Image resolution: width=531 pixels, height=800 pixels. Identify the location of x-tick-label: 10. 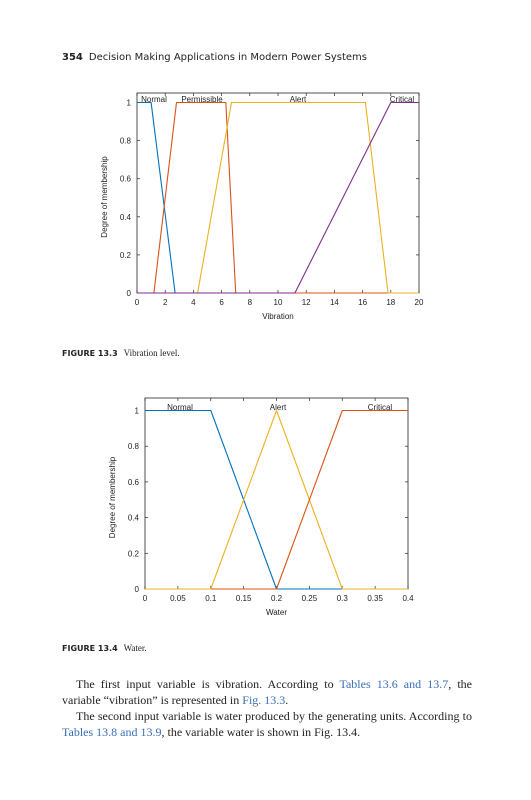
(278, 302).